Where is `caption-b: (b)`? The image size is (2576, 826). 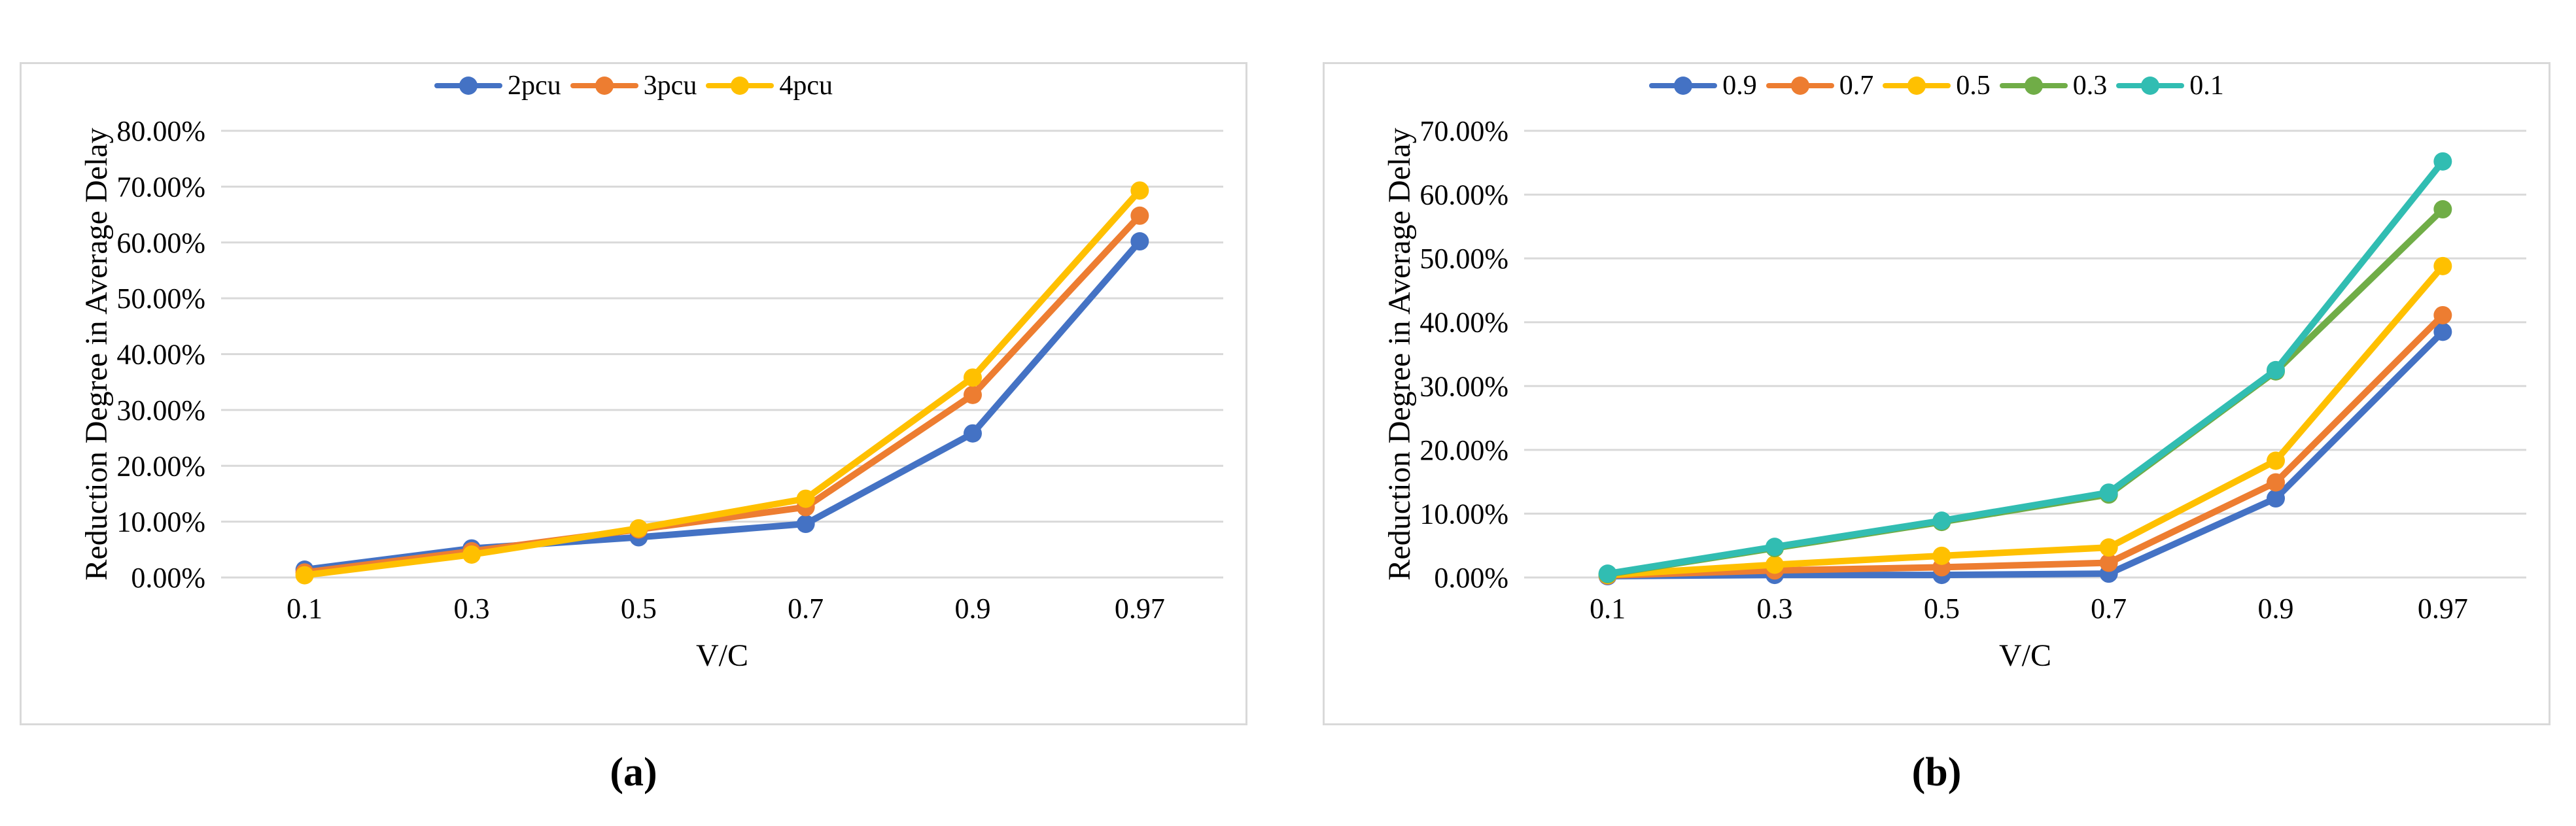 caption-b: (b) is located at coordinates (1936, 772).